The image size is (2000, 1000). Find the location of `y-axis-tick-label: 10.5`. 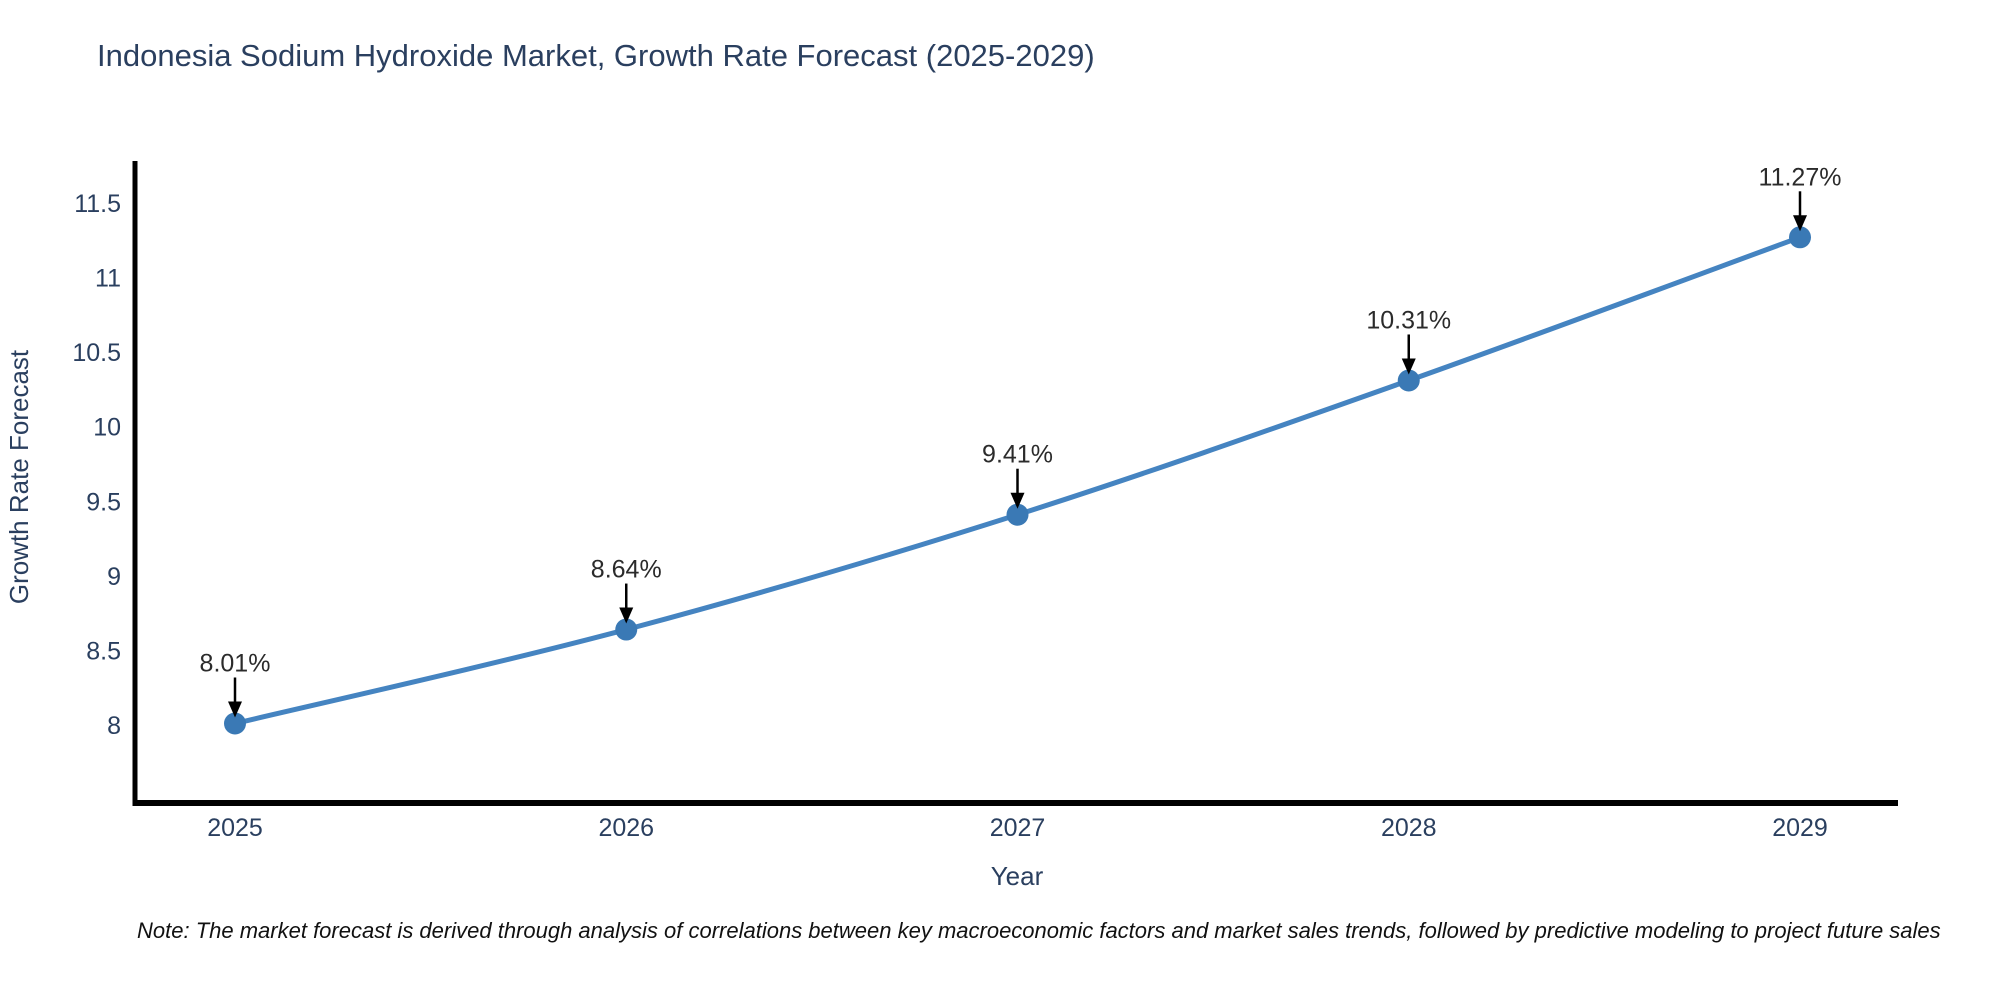

y-axis-tick-label: 10.5 is located at coordinates (96, 353).